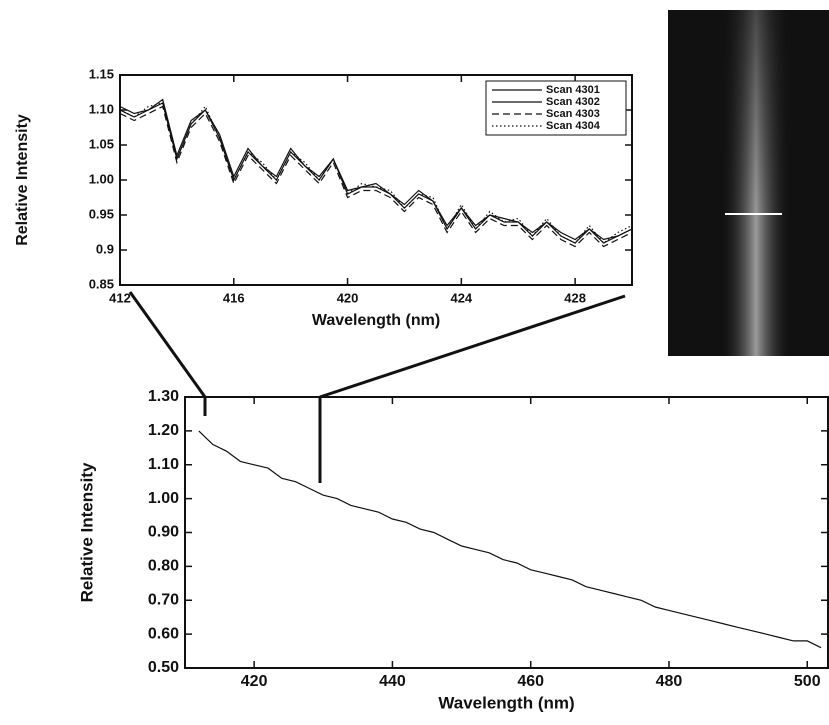 The image size is (829, 725). Describe the element at coordinates (163, 667) in the screenshot. I see `y-tick-label: 0.50` at that location.